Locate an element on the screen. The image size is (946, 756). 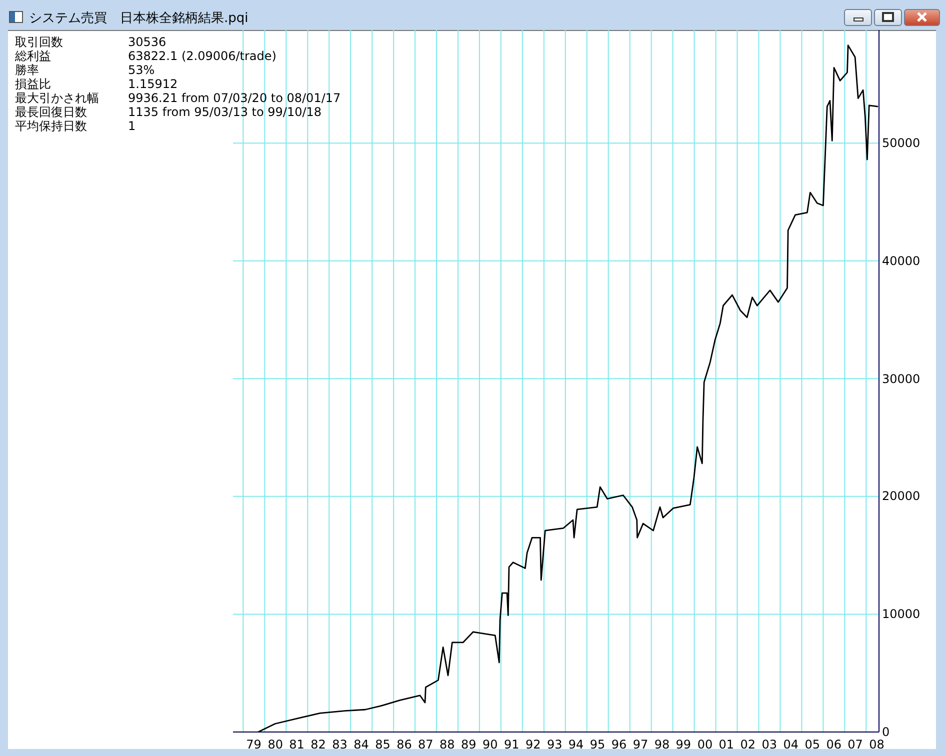
annotation: 63822.1 (2.09006/trade) is located at coordinates (202, 56).